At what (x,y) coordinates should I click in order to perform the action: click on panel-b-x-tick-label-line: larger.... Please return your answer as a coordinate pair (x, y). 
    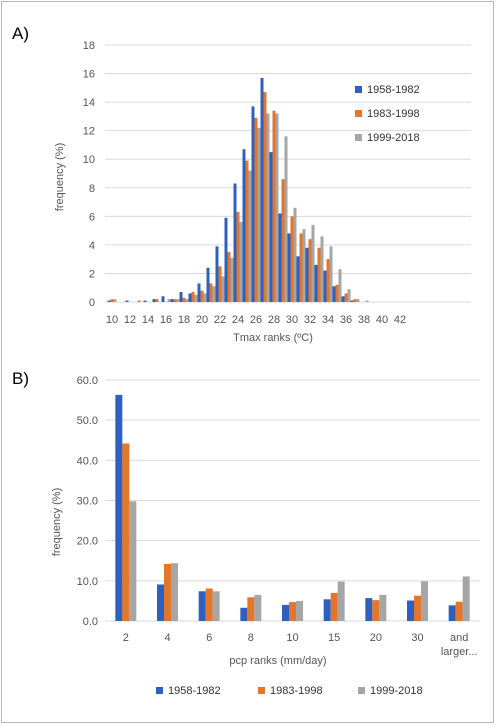
    Looking at the image, I should click on (459, 652).